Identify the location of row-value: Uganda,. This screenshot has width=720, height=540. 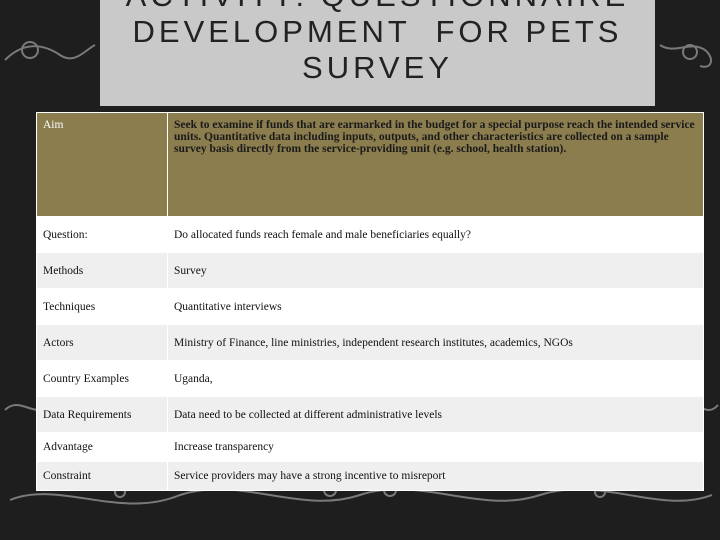
(435, 378).